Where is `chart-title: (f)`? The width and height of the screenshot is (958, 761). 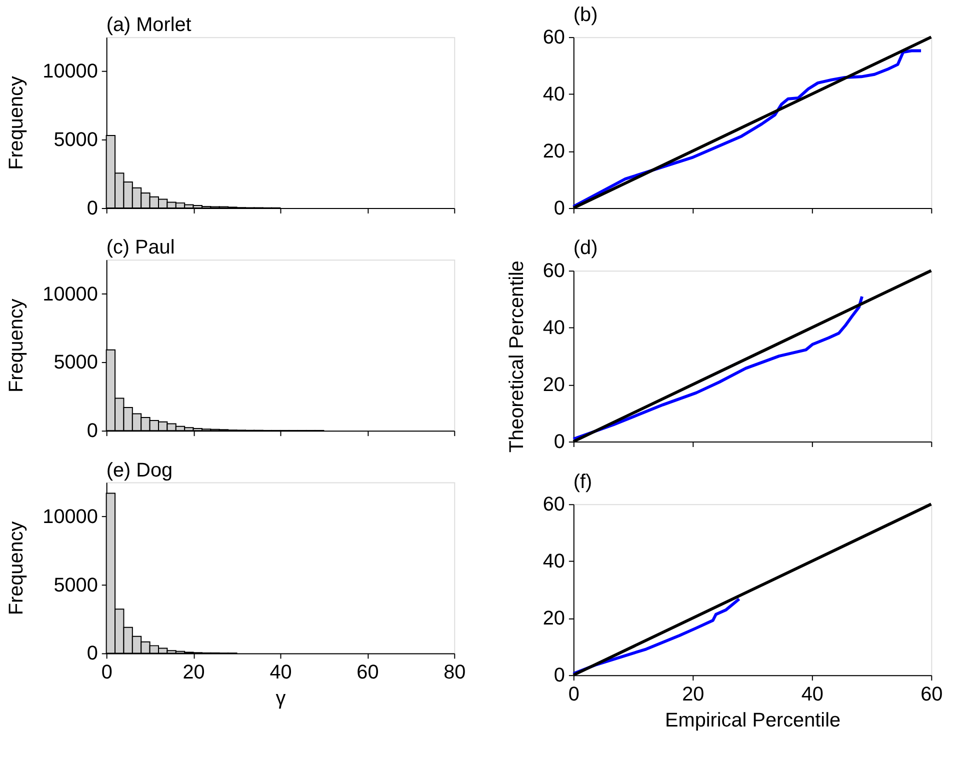 chart-title: (f) is located at coordinates (582, 482).